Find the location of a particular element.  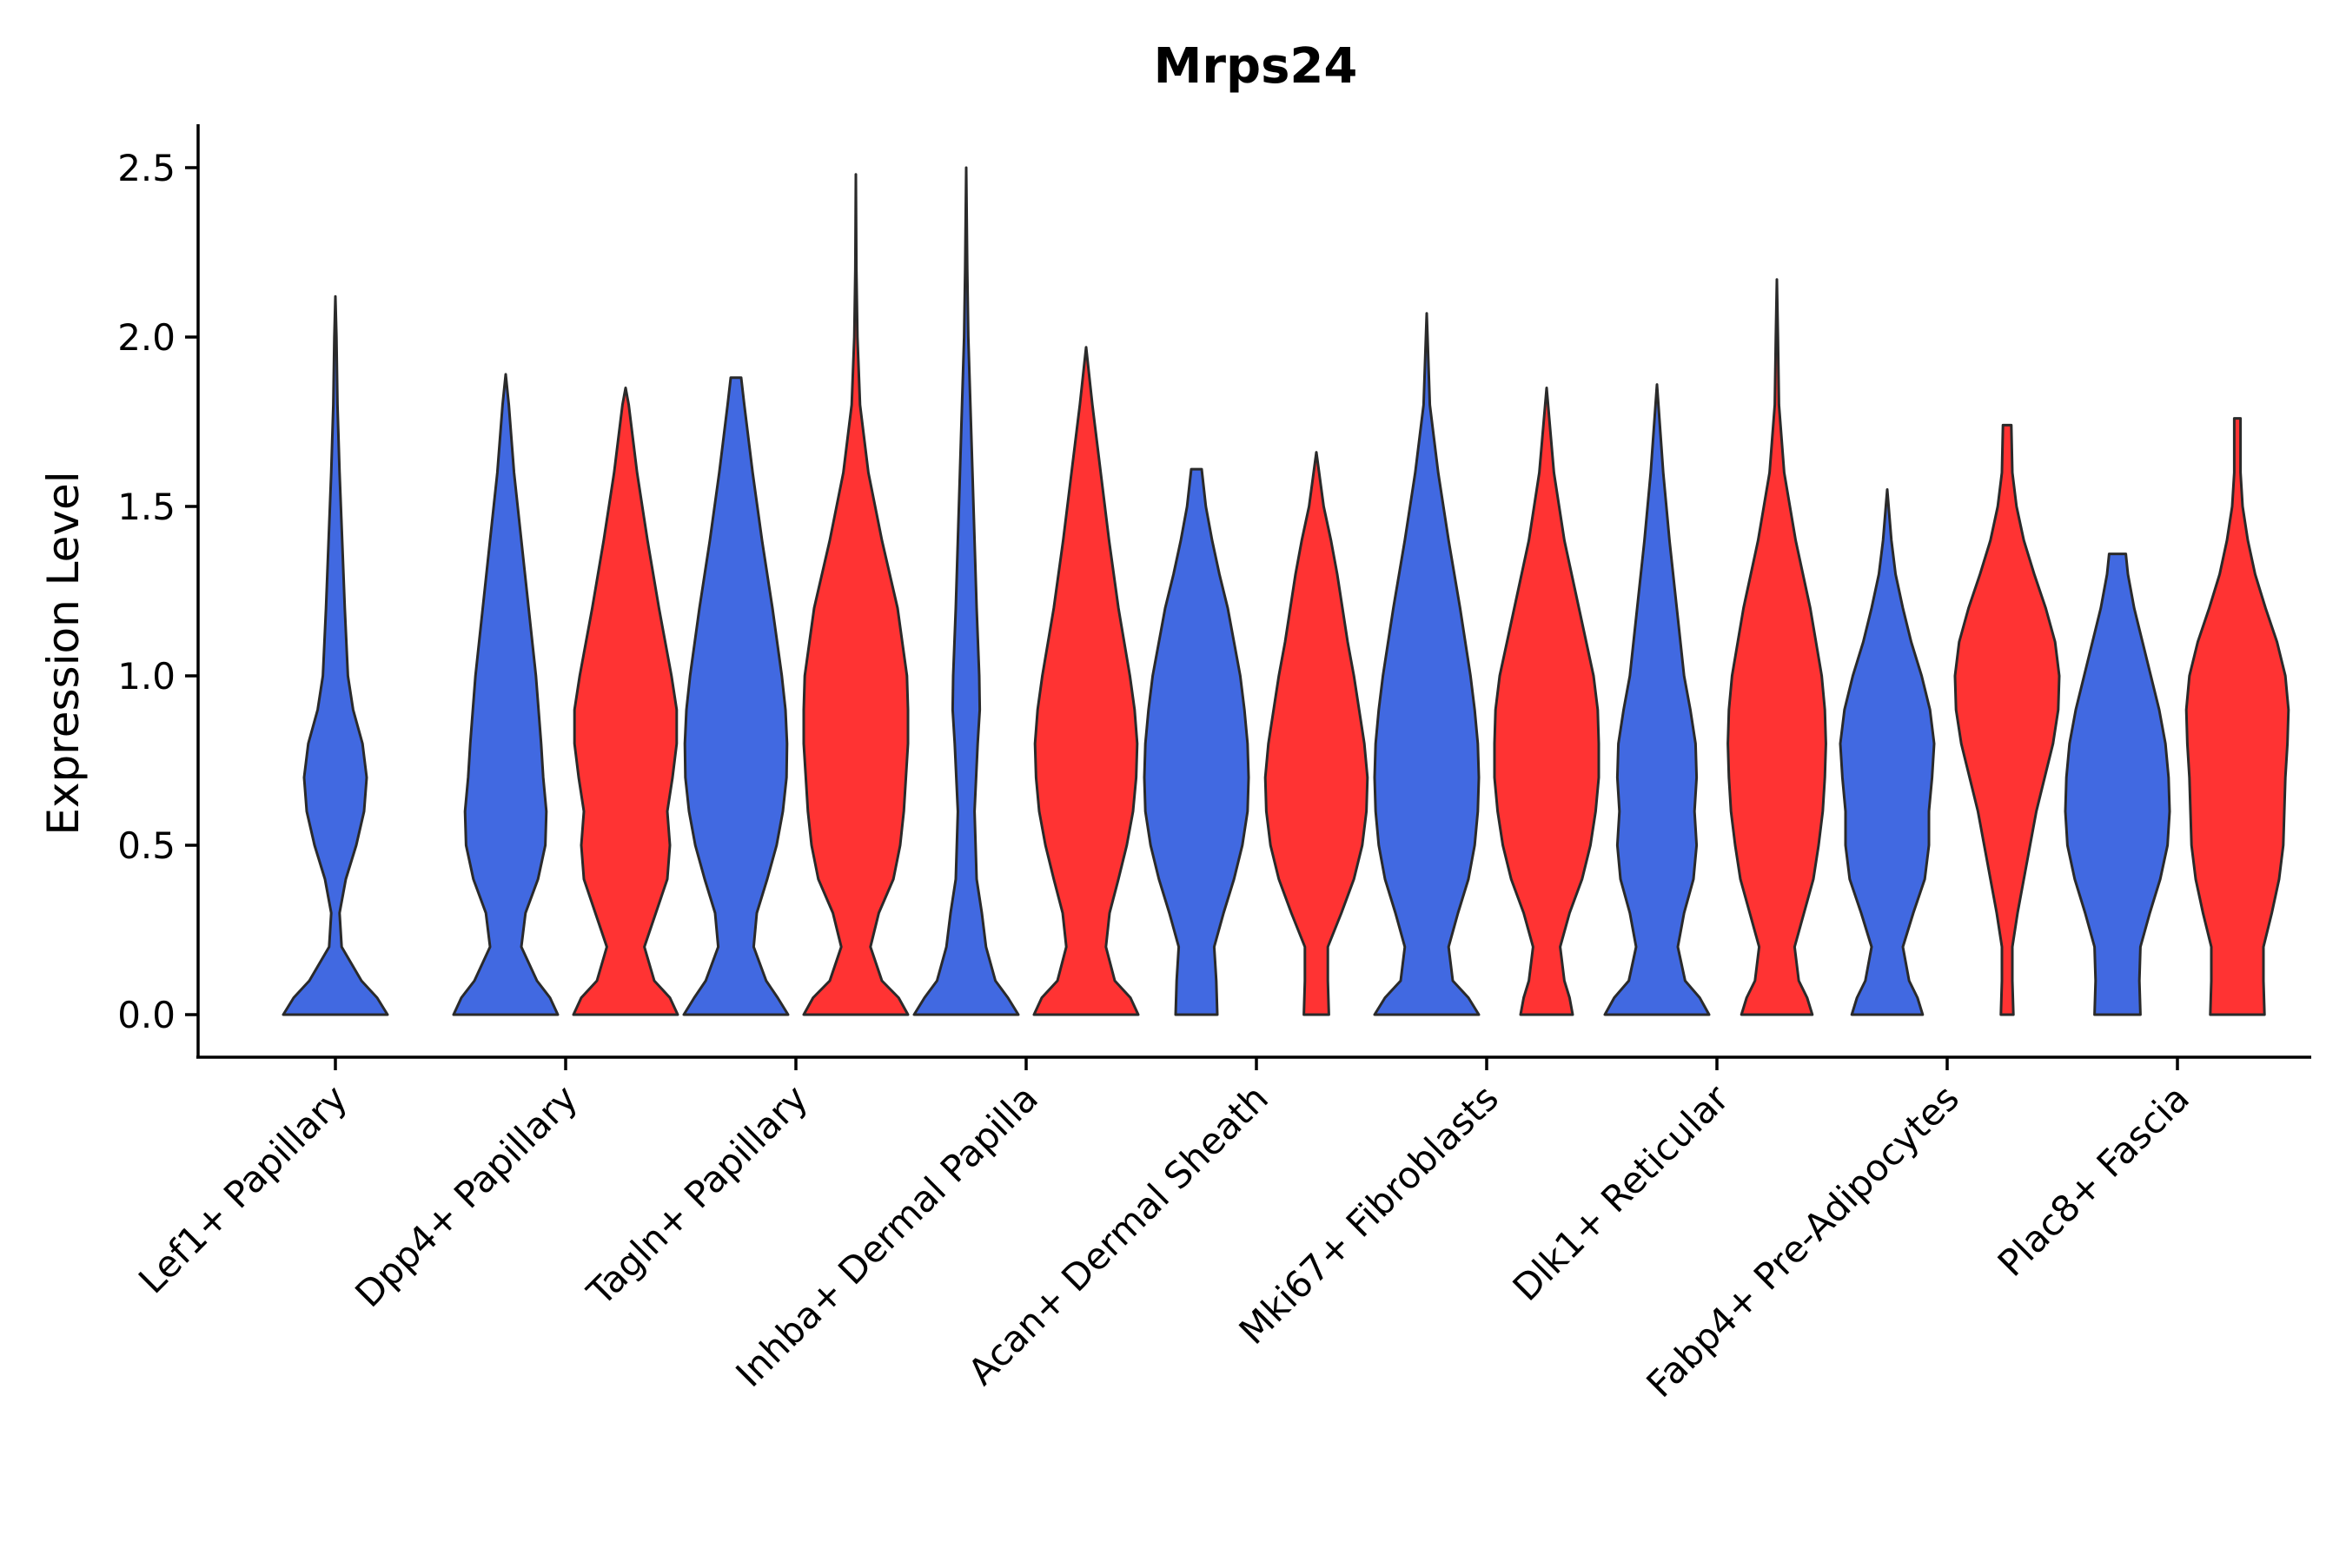

y-axis-label: Expression Level is located at coordinates (63, 653).